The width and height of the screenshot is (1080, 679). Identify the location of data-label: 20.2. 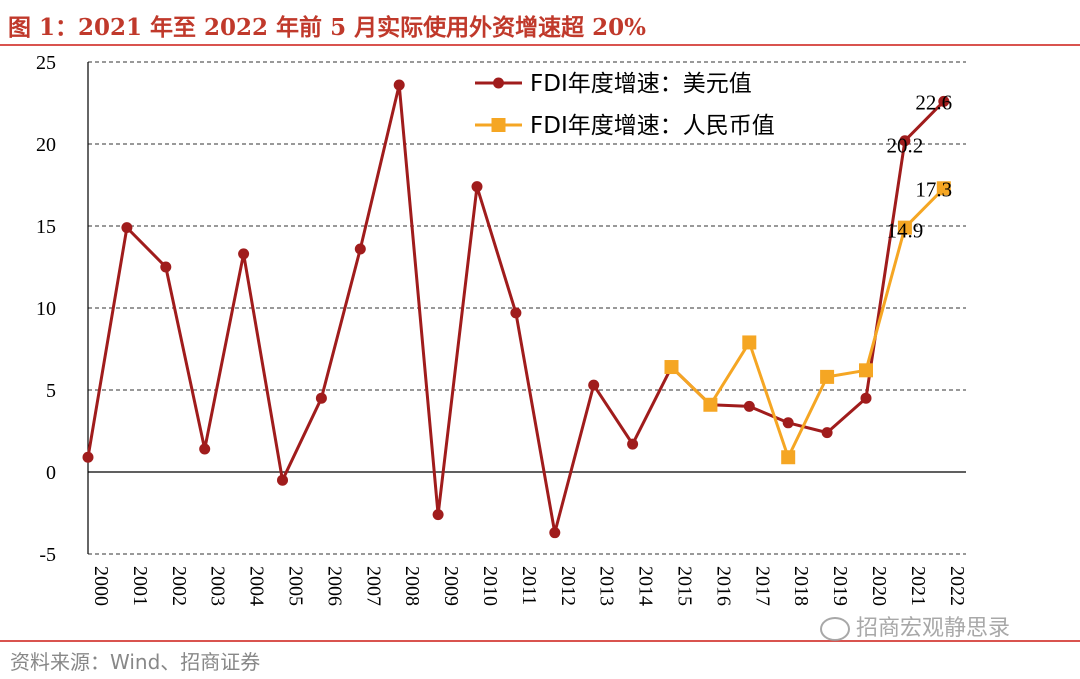
(905, 146).